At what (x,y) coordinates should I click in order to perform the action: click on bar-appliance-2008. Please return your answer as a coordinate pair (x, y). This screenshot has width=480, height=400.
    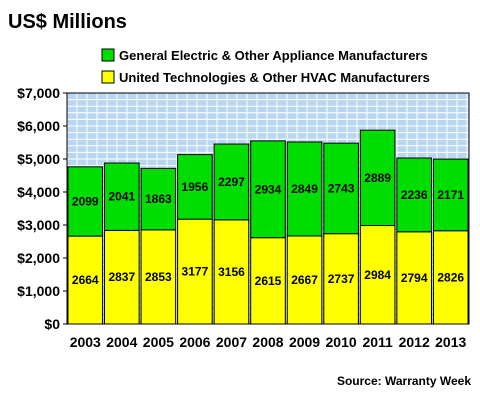
    Looking at the image, I should click on (268, 189).